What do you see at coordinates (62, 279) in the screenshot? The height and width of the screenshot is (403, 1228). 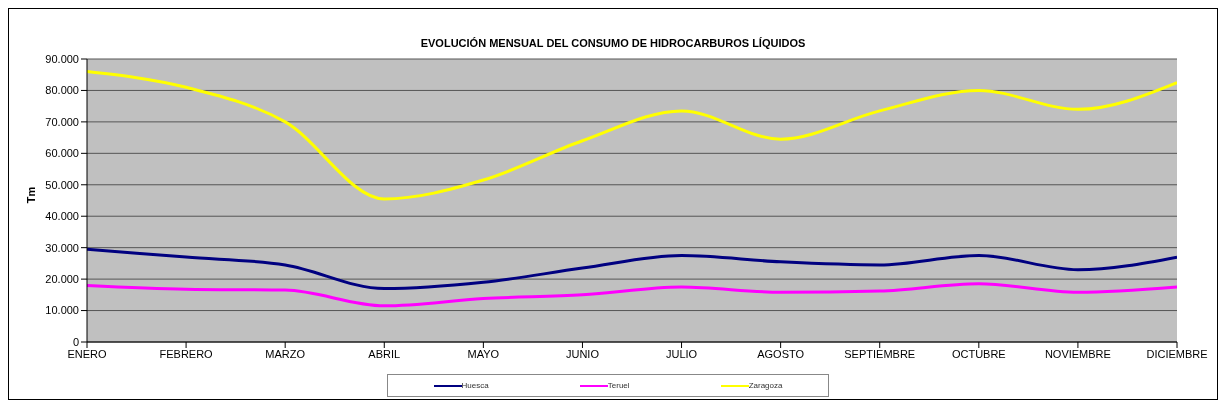 I see `y-tick-label: 20.000` at bounding box center [62, 279].